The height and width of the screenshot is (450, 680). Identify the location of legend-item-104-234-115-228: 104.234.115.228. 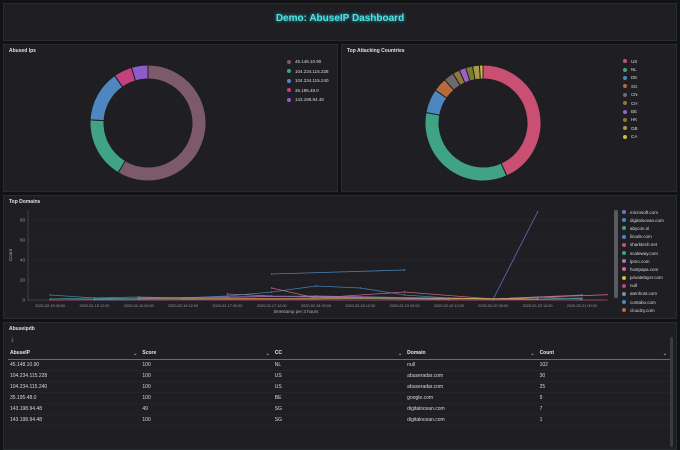
(307, 72).